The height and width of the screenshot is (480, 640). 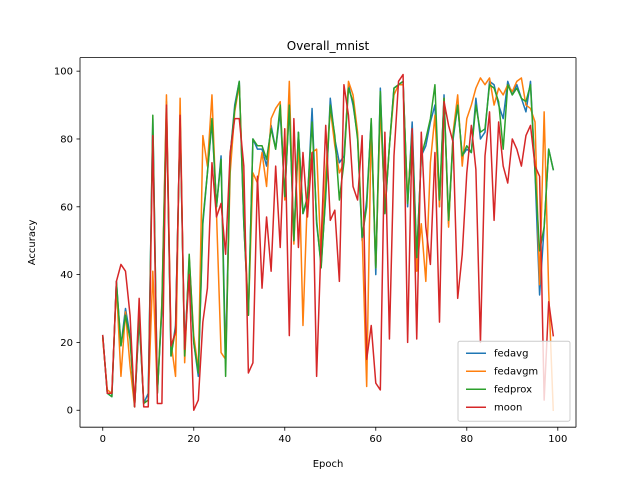 I want to click on legend: fedavg fedavgm fedprox moon, so click(x=514, y=381).